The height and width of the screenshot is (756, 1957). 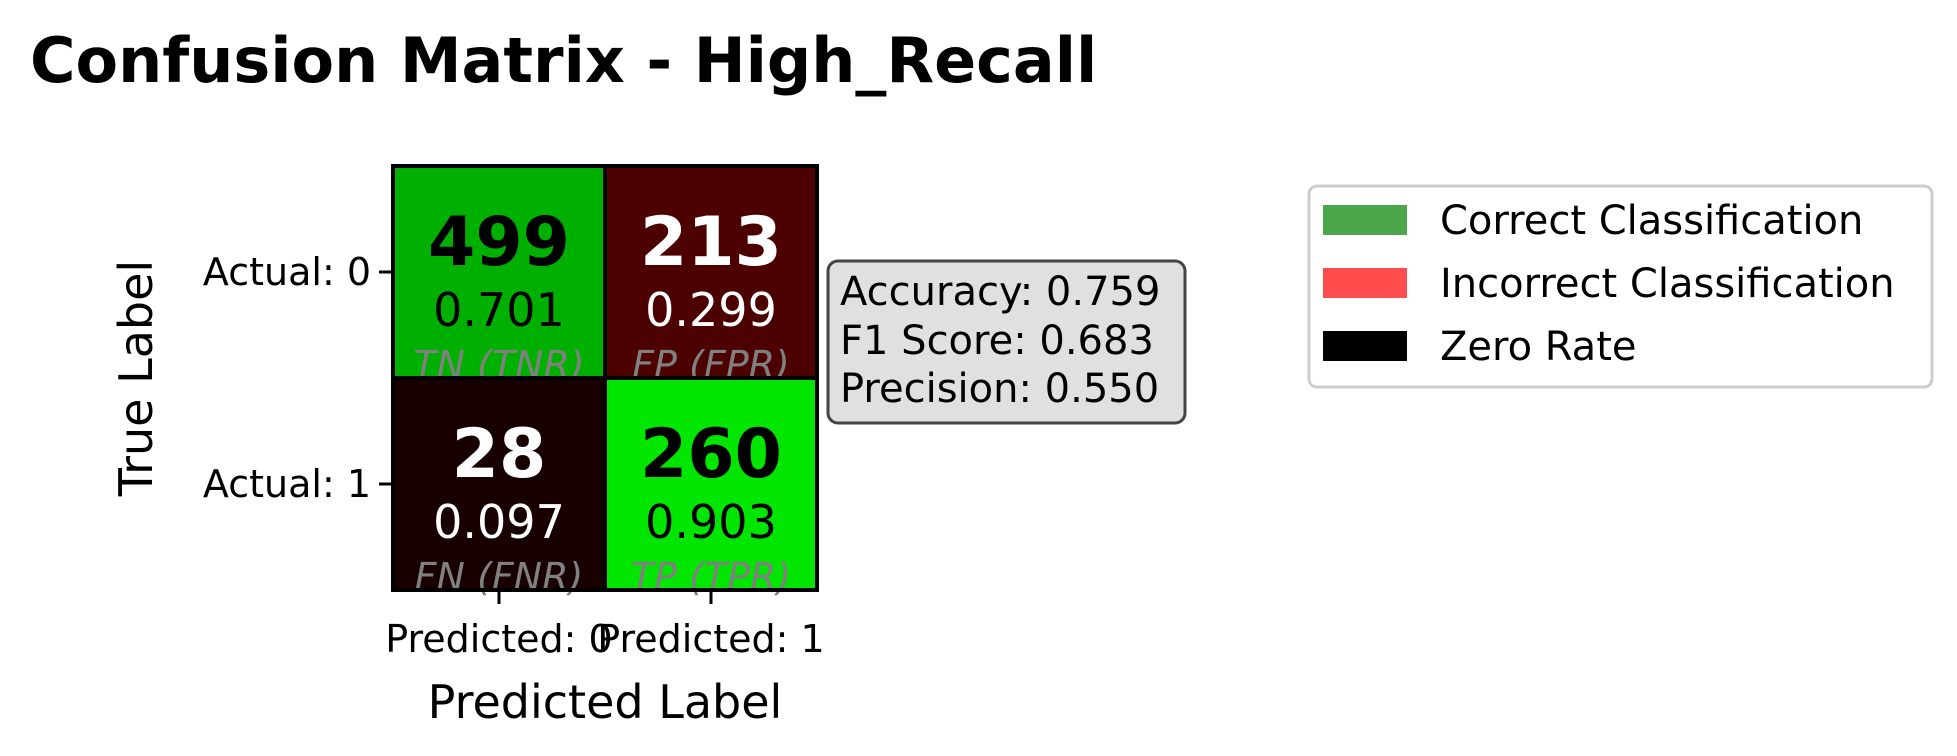 What do you see at coordinates (298, 378) in the screenshot?
I see `y-axis-ticks: Actual: 0 Actual: 1` at bounding box center [298, 378].